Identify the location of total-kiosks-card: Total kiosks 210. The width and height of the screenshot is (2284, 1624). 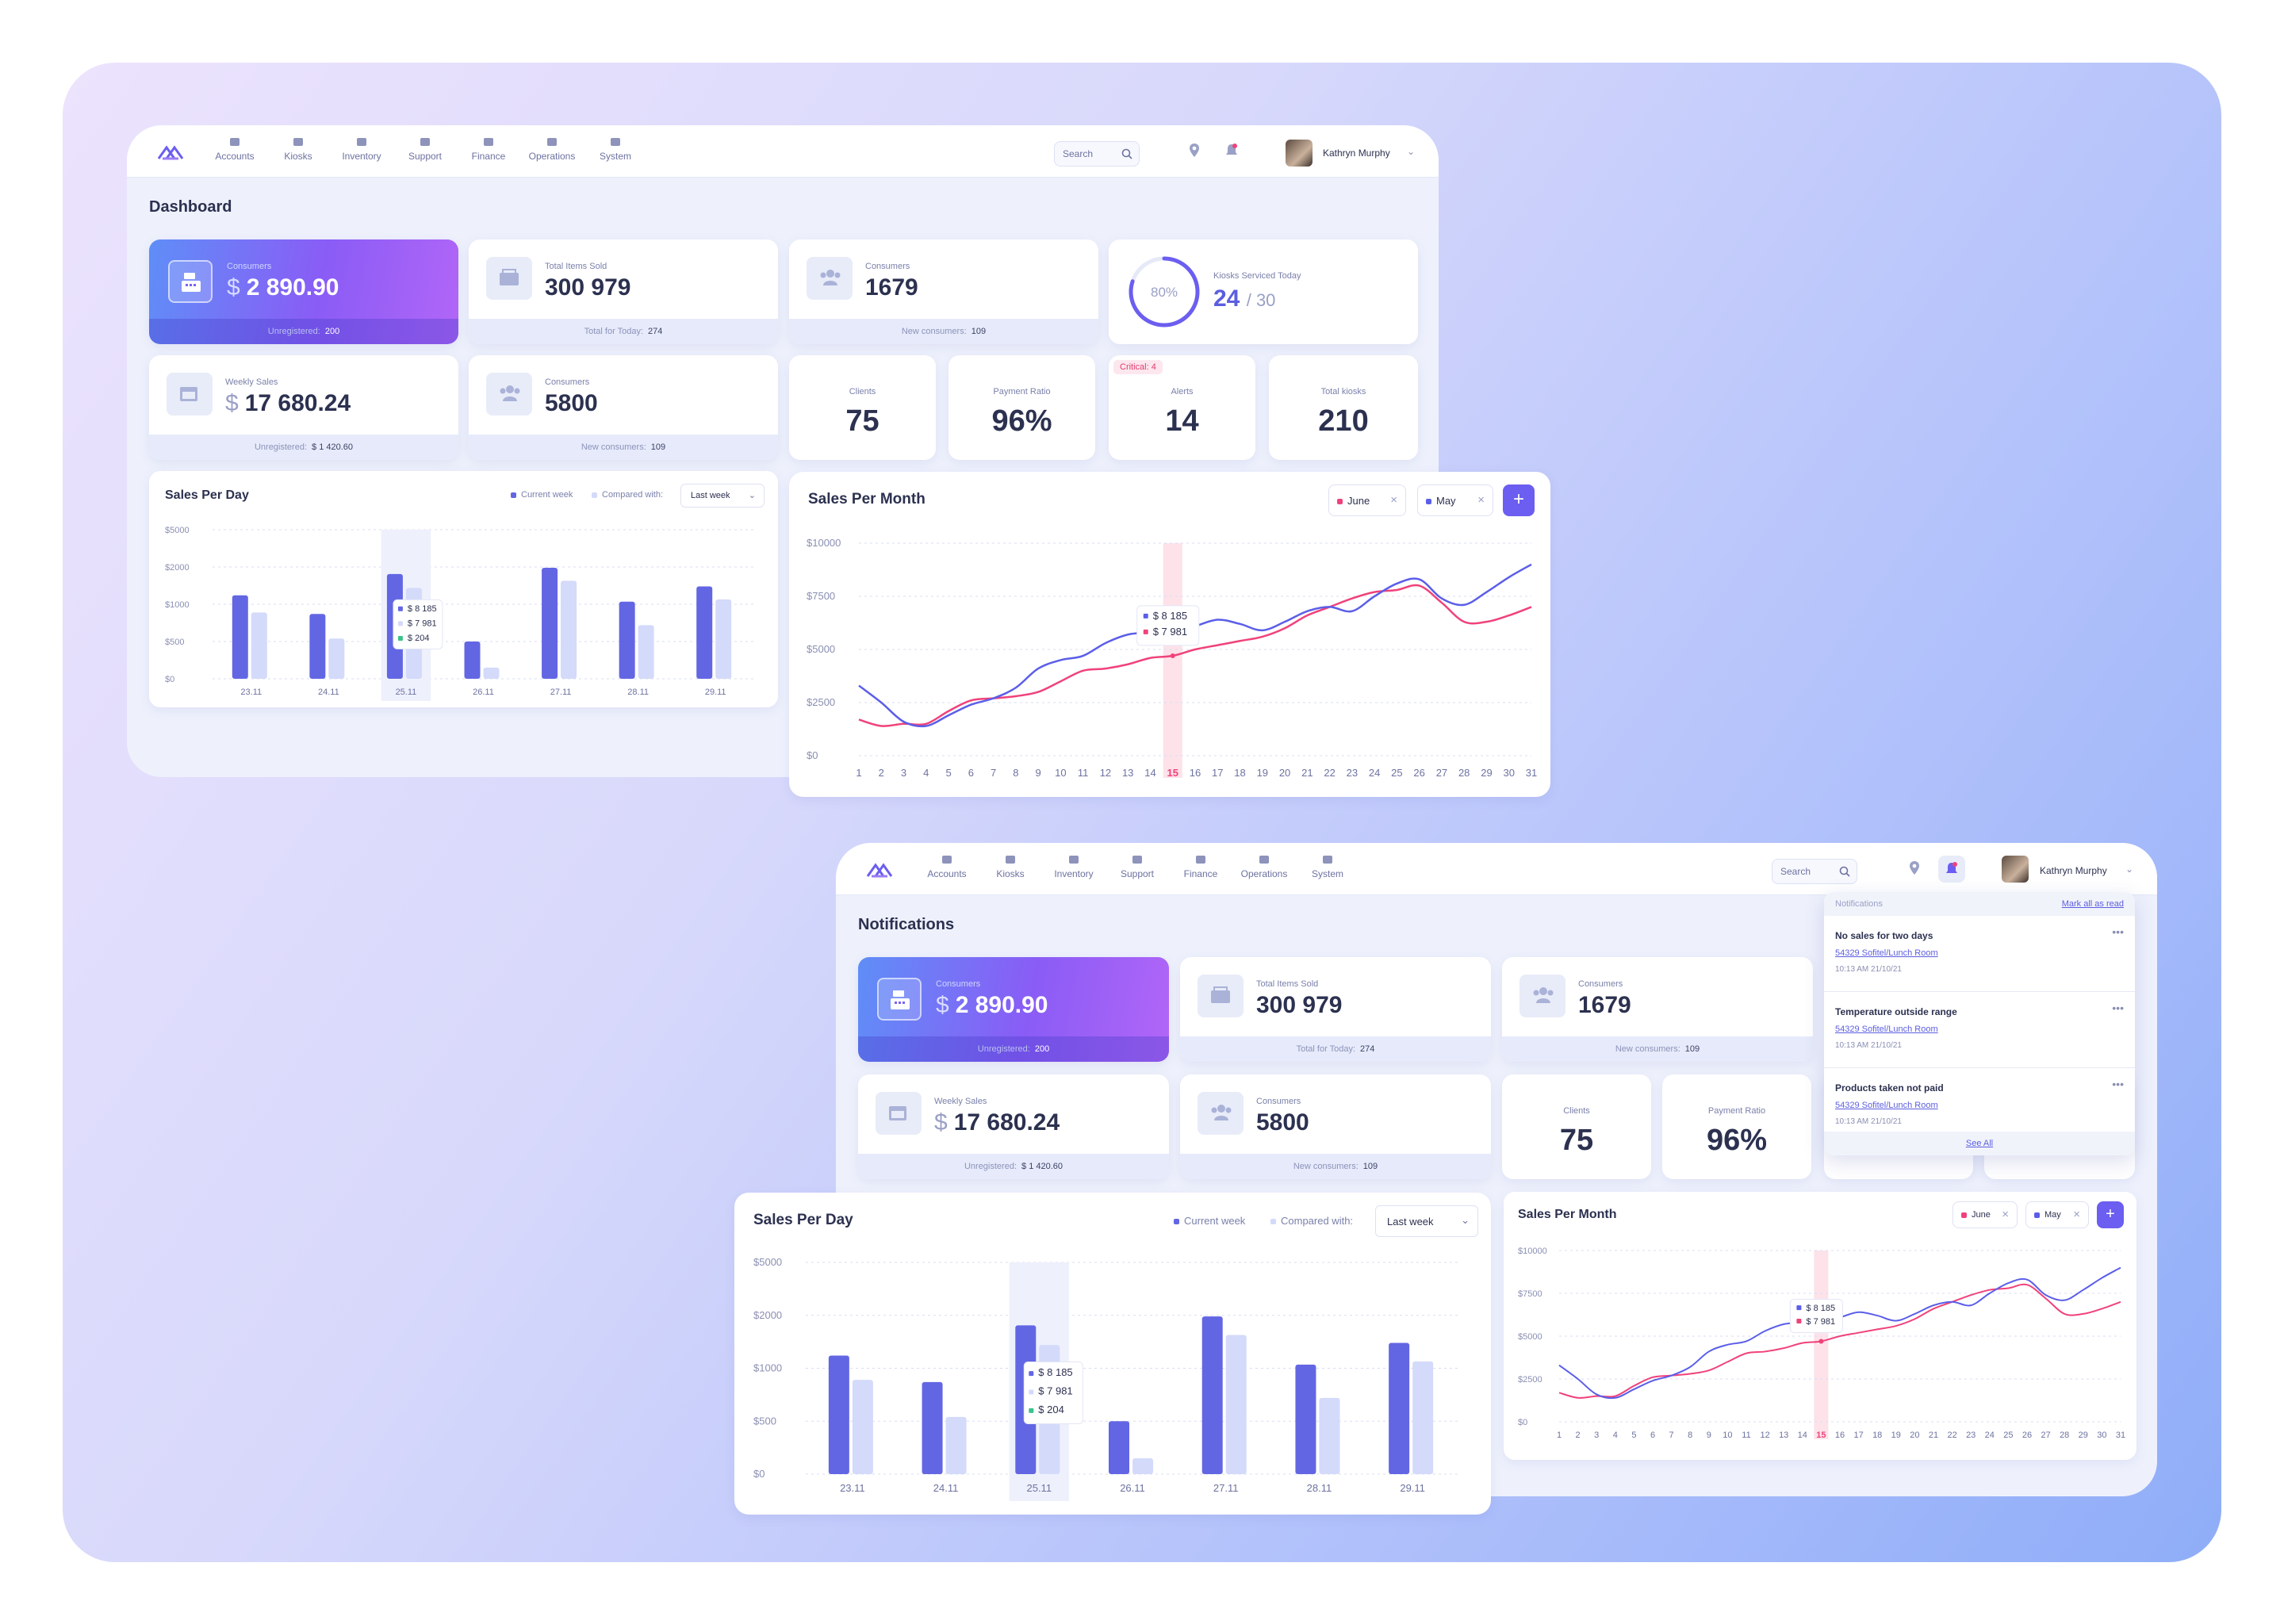
(1343, 408).